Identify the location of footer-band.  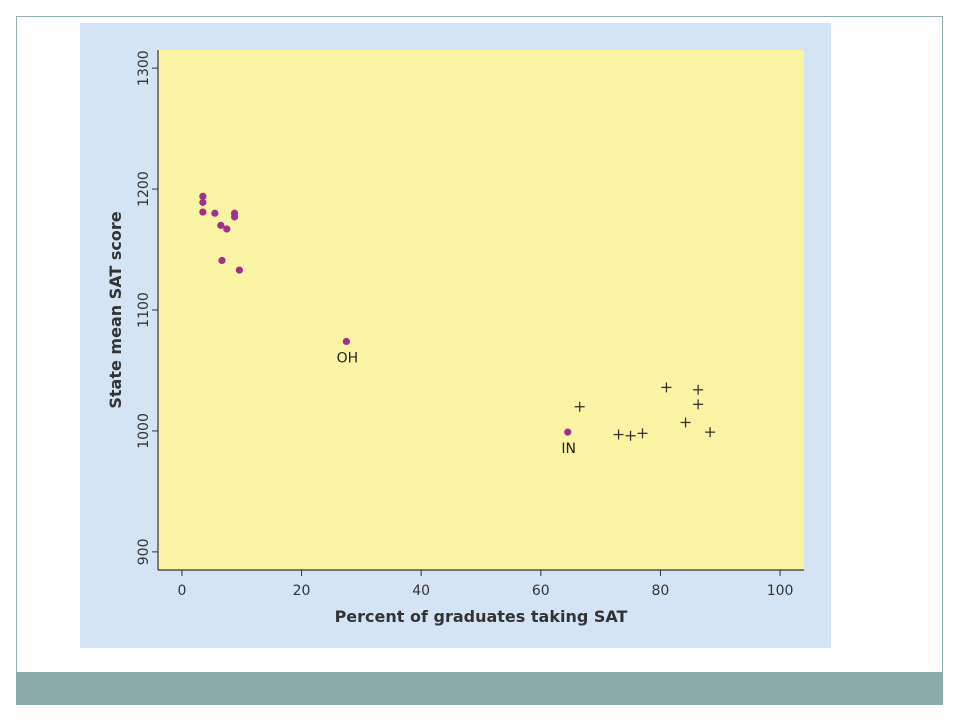
(479, 688).